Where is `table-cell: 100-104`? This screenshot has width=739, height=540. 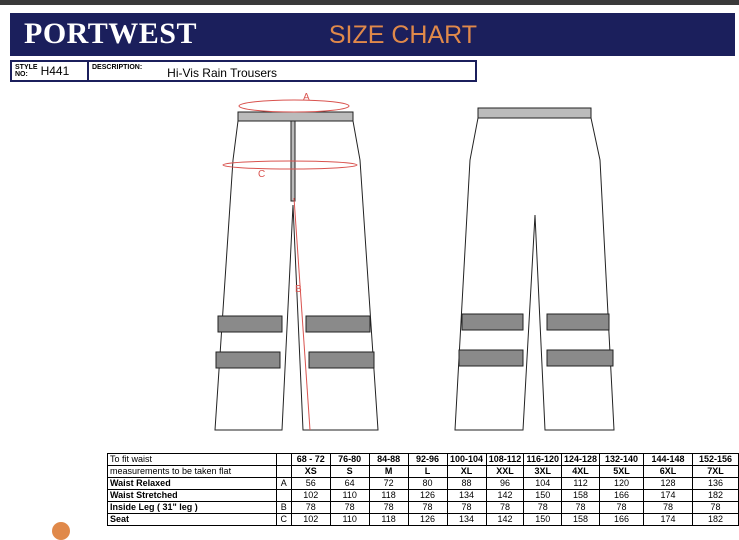 table-cell: 100-104 is located at coordinates (466, 459).